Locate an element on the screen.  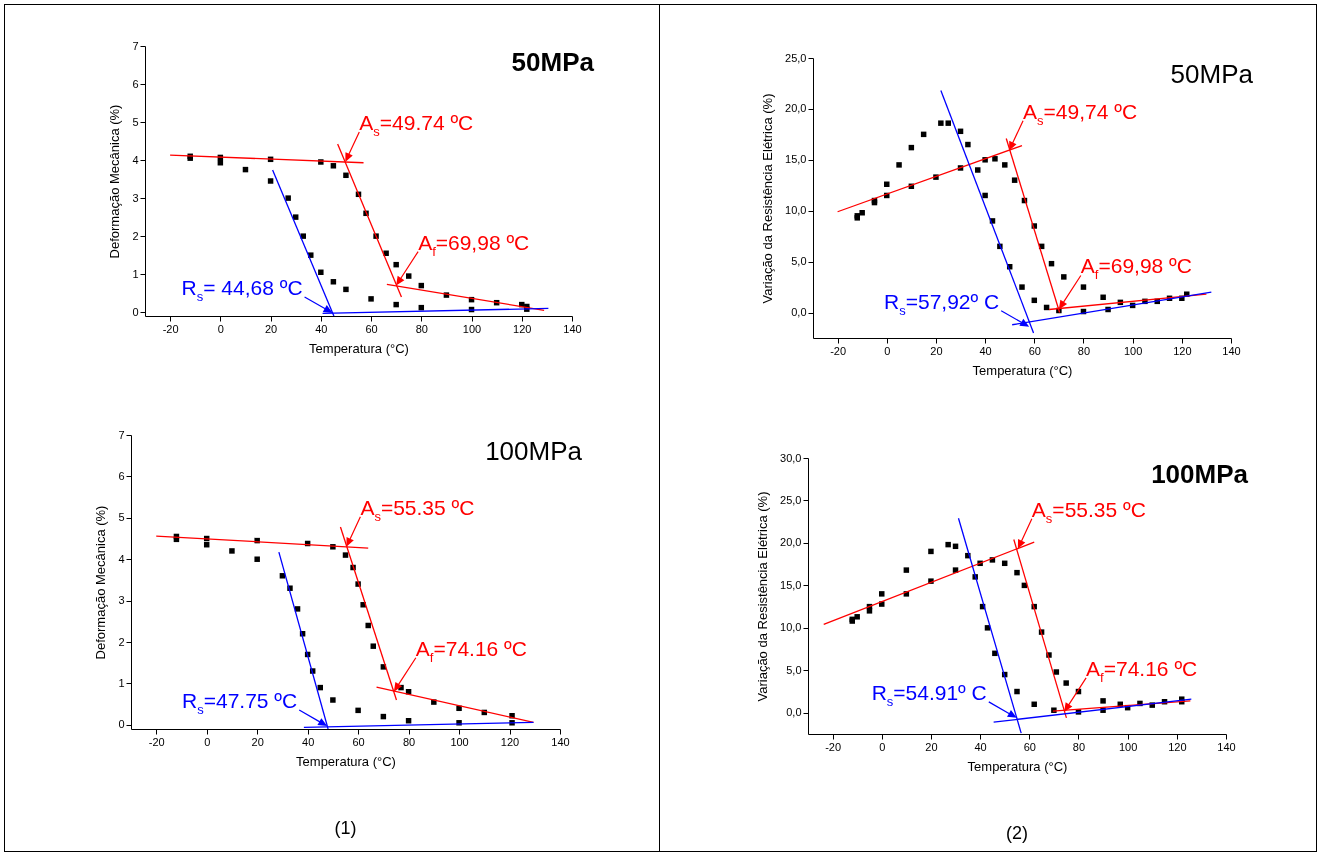
y-tick-label: 30,0 is located at coordinates (791, 457).